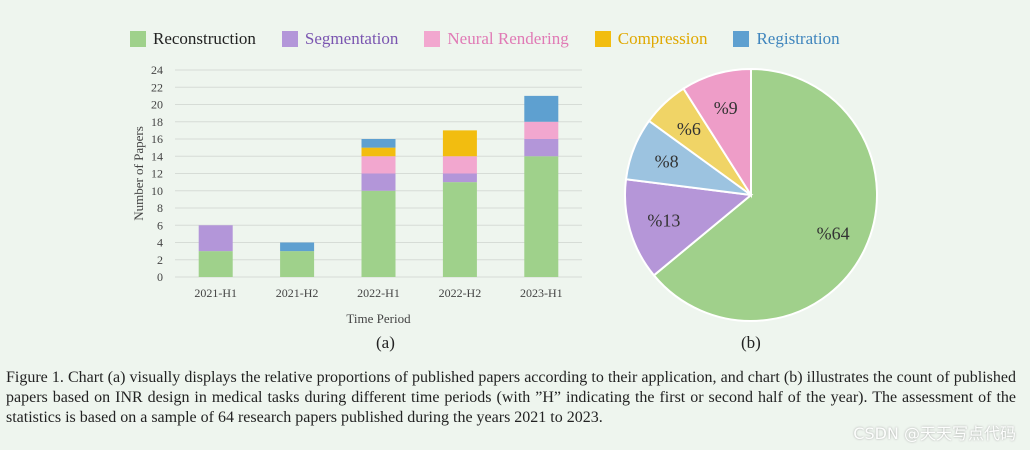 The image size is (1030, 450). Describe the element at coordinates (460, 293) in the screenshot. I see `x-tick-label: 2022-H2` at that location.